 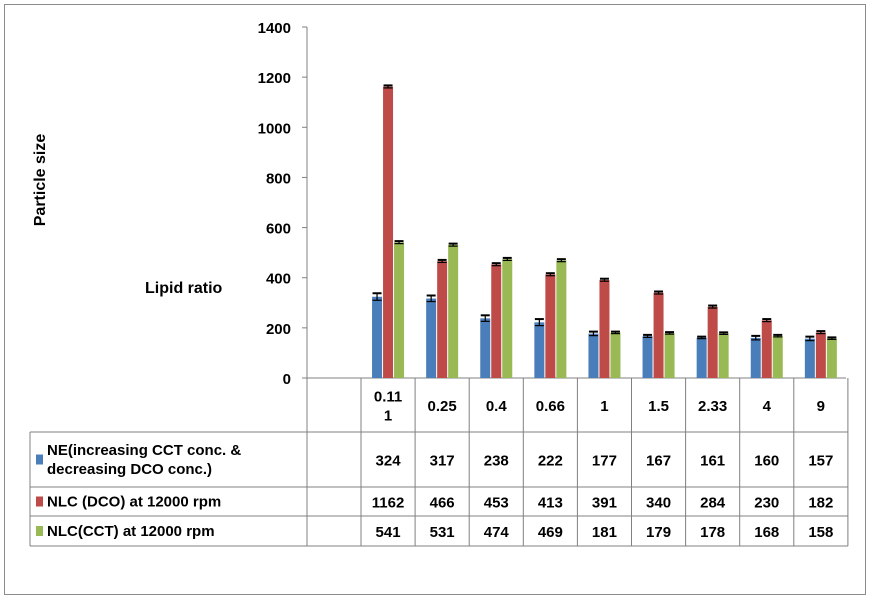 What do you see at coordinates (550, 461) in the screenshot?
I see `data-label: 222` at bounding box center [550, 461].